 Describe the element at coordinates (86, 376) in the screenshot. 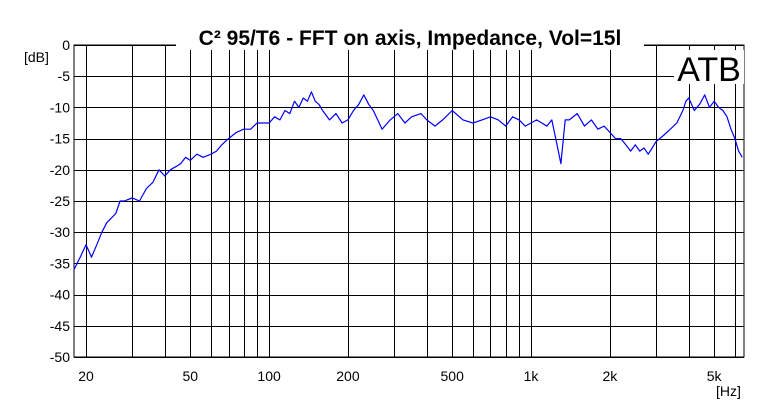

I see `x-tick-label: 20` at that location.